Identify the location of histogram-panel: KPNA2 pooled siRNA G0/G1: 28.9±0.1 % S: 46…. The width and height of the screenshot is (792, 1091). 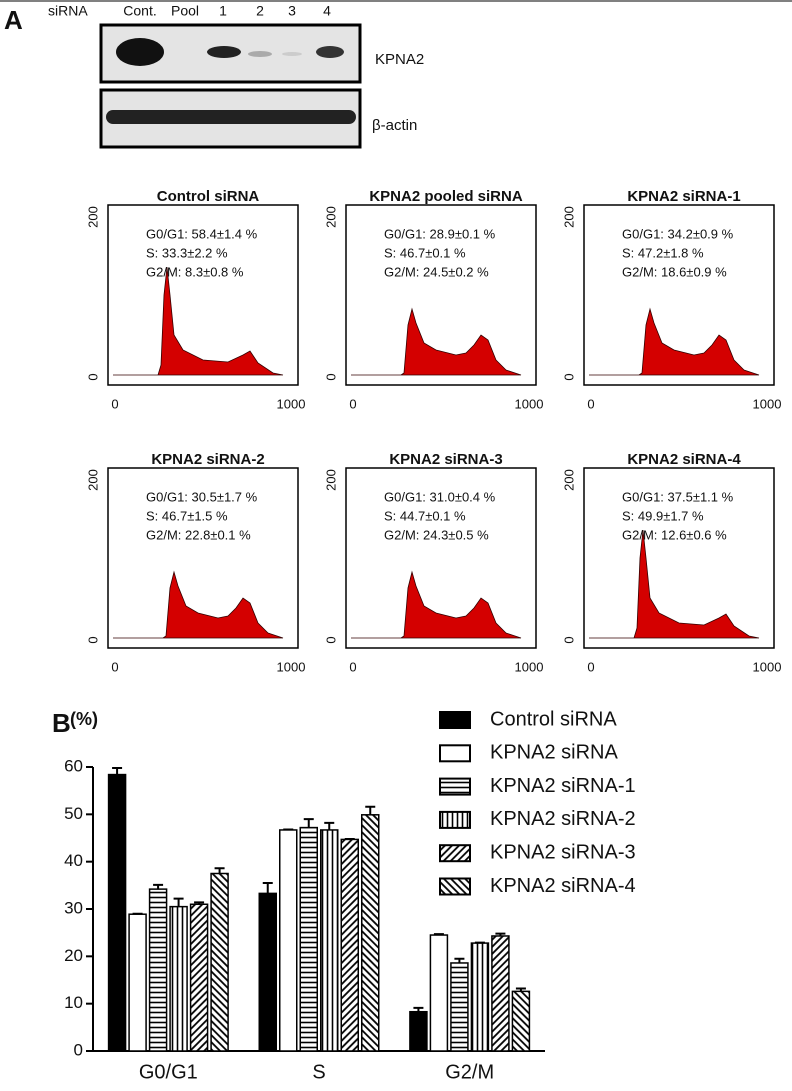
(433, 299).